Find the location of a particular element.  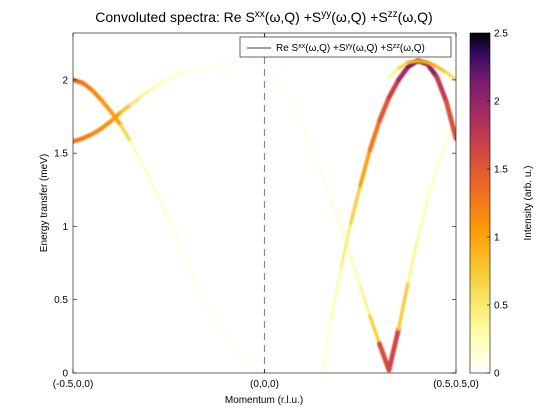

y-tick-label: 1.5 is located at coordinates (61, 154).